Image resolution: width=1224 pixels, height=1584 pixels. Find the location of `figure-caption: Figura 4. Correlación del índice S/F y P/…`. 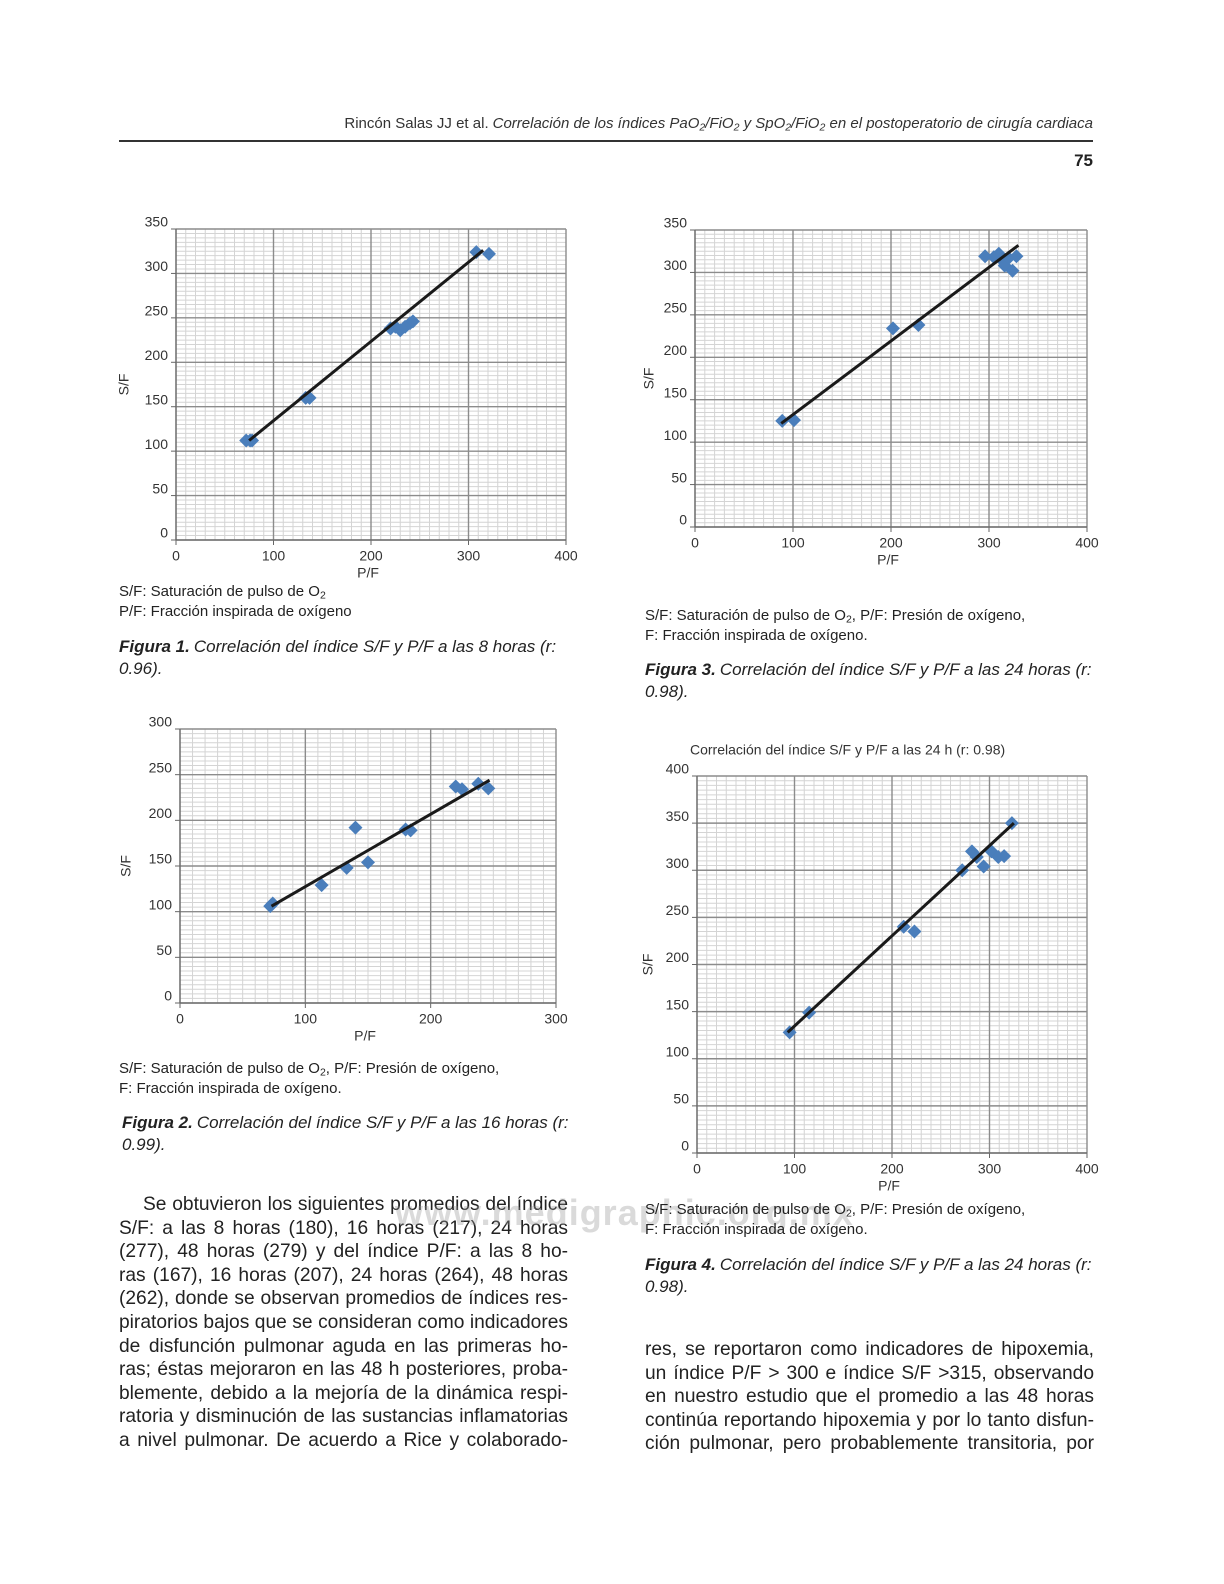

figure-caption: Figura 4. Correlación del índice S/F y P/… is located at coordinates (872, 1276).